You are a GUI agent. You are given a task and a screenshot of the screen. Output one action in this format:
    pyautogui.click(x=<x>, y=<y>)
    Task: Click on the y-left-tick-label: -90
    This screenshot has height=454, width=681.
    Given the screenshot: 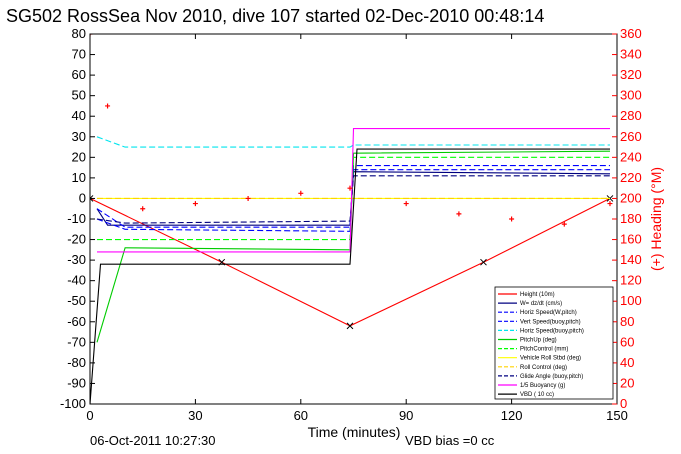 What is the action you would take?
    pyautogui.click(x=76, y=382)
    